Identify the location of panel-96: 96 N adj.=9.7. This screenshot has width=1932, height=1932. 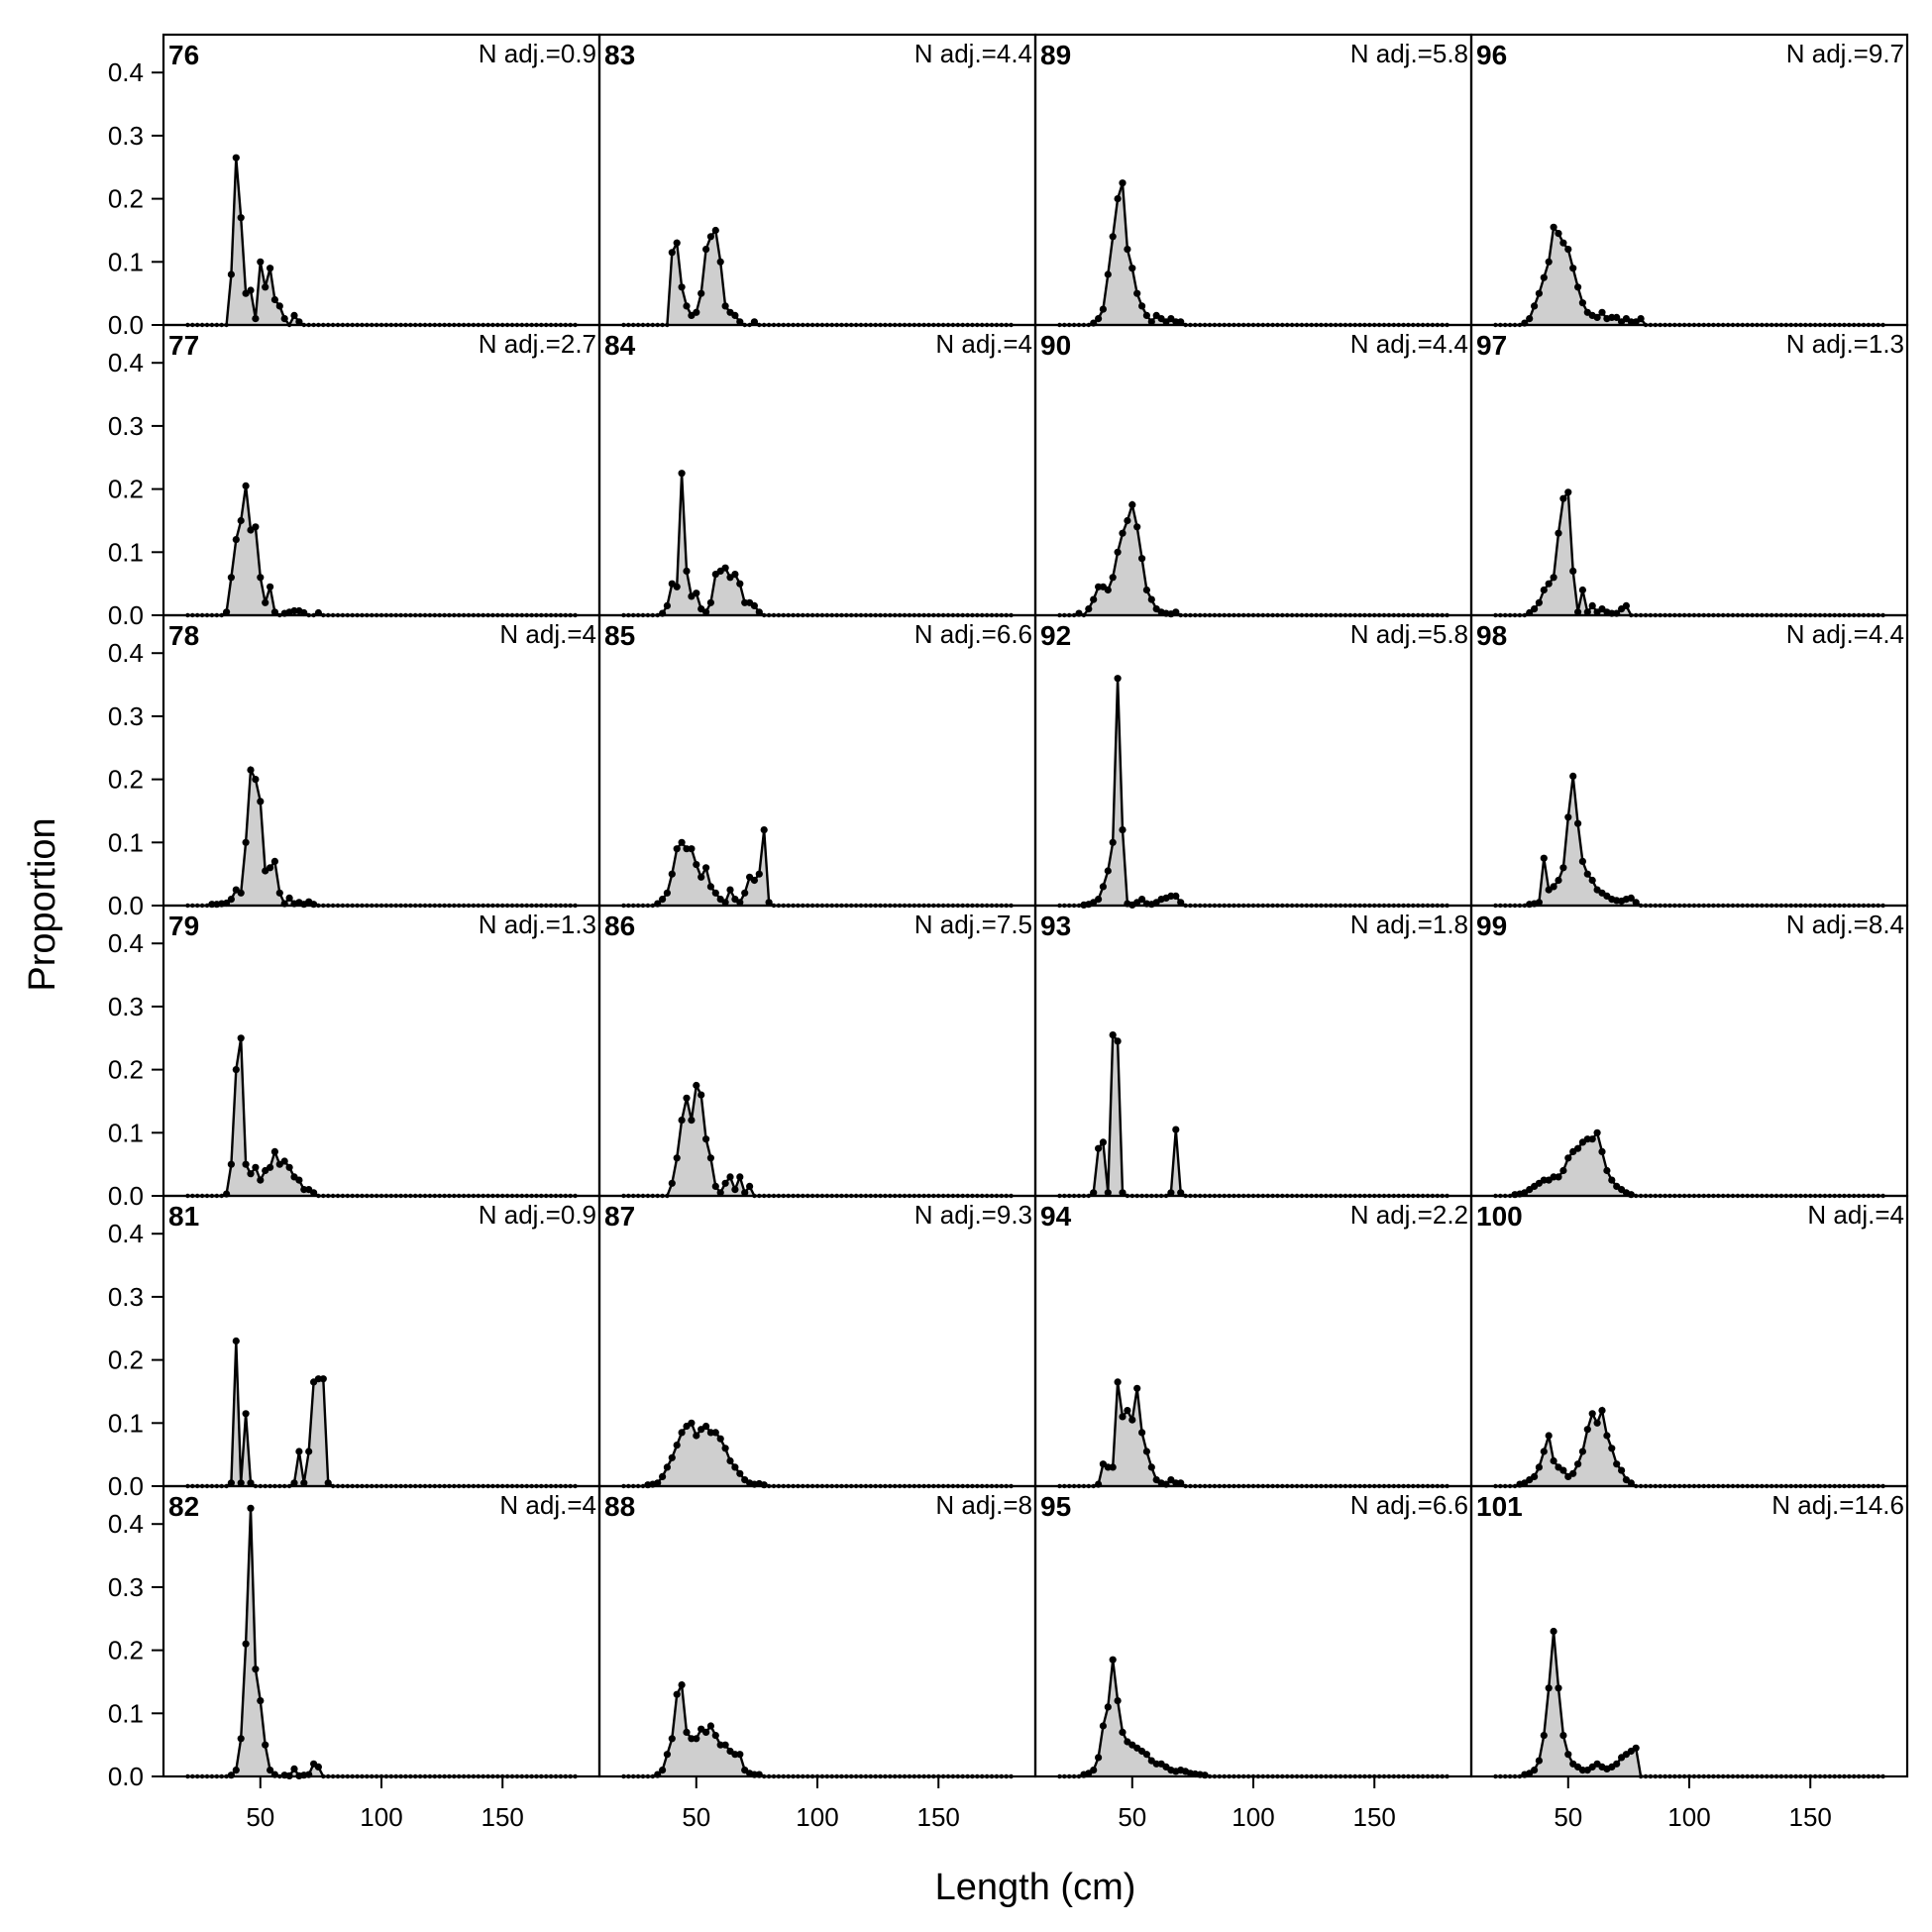
(1689, 181).